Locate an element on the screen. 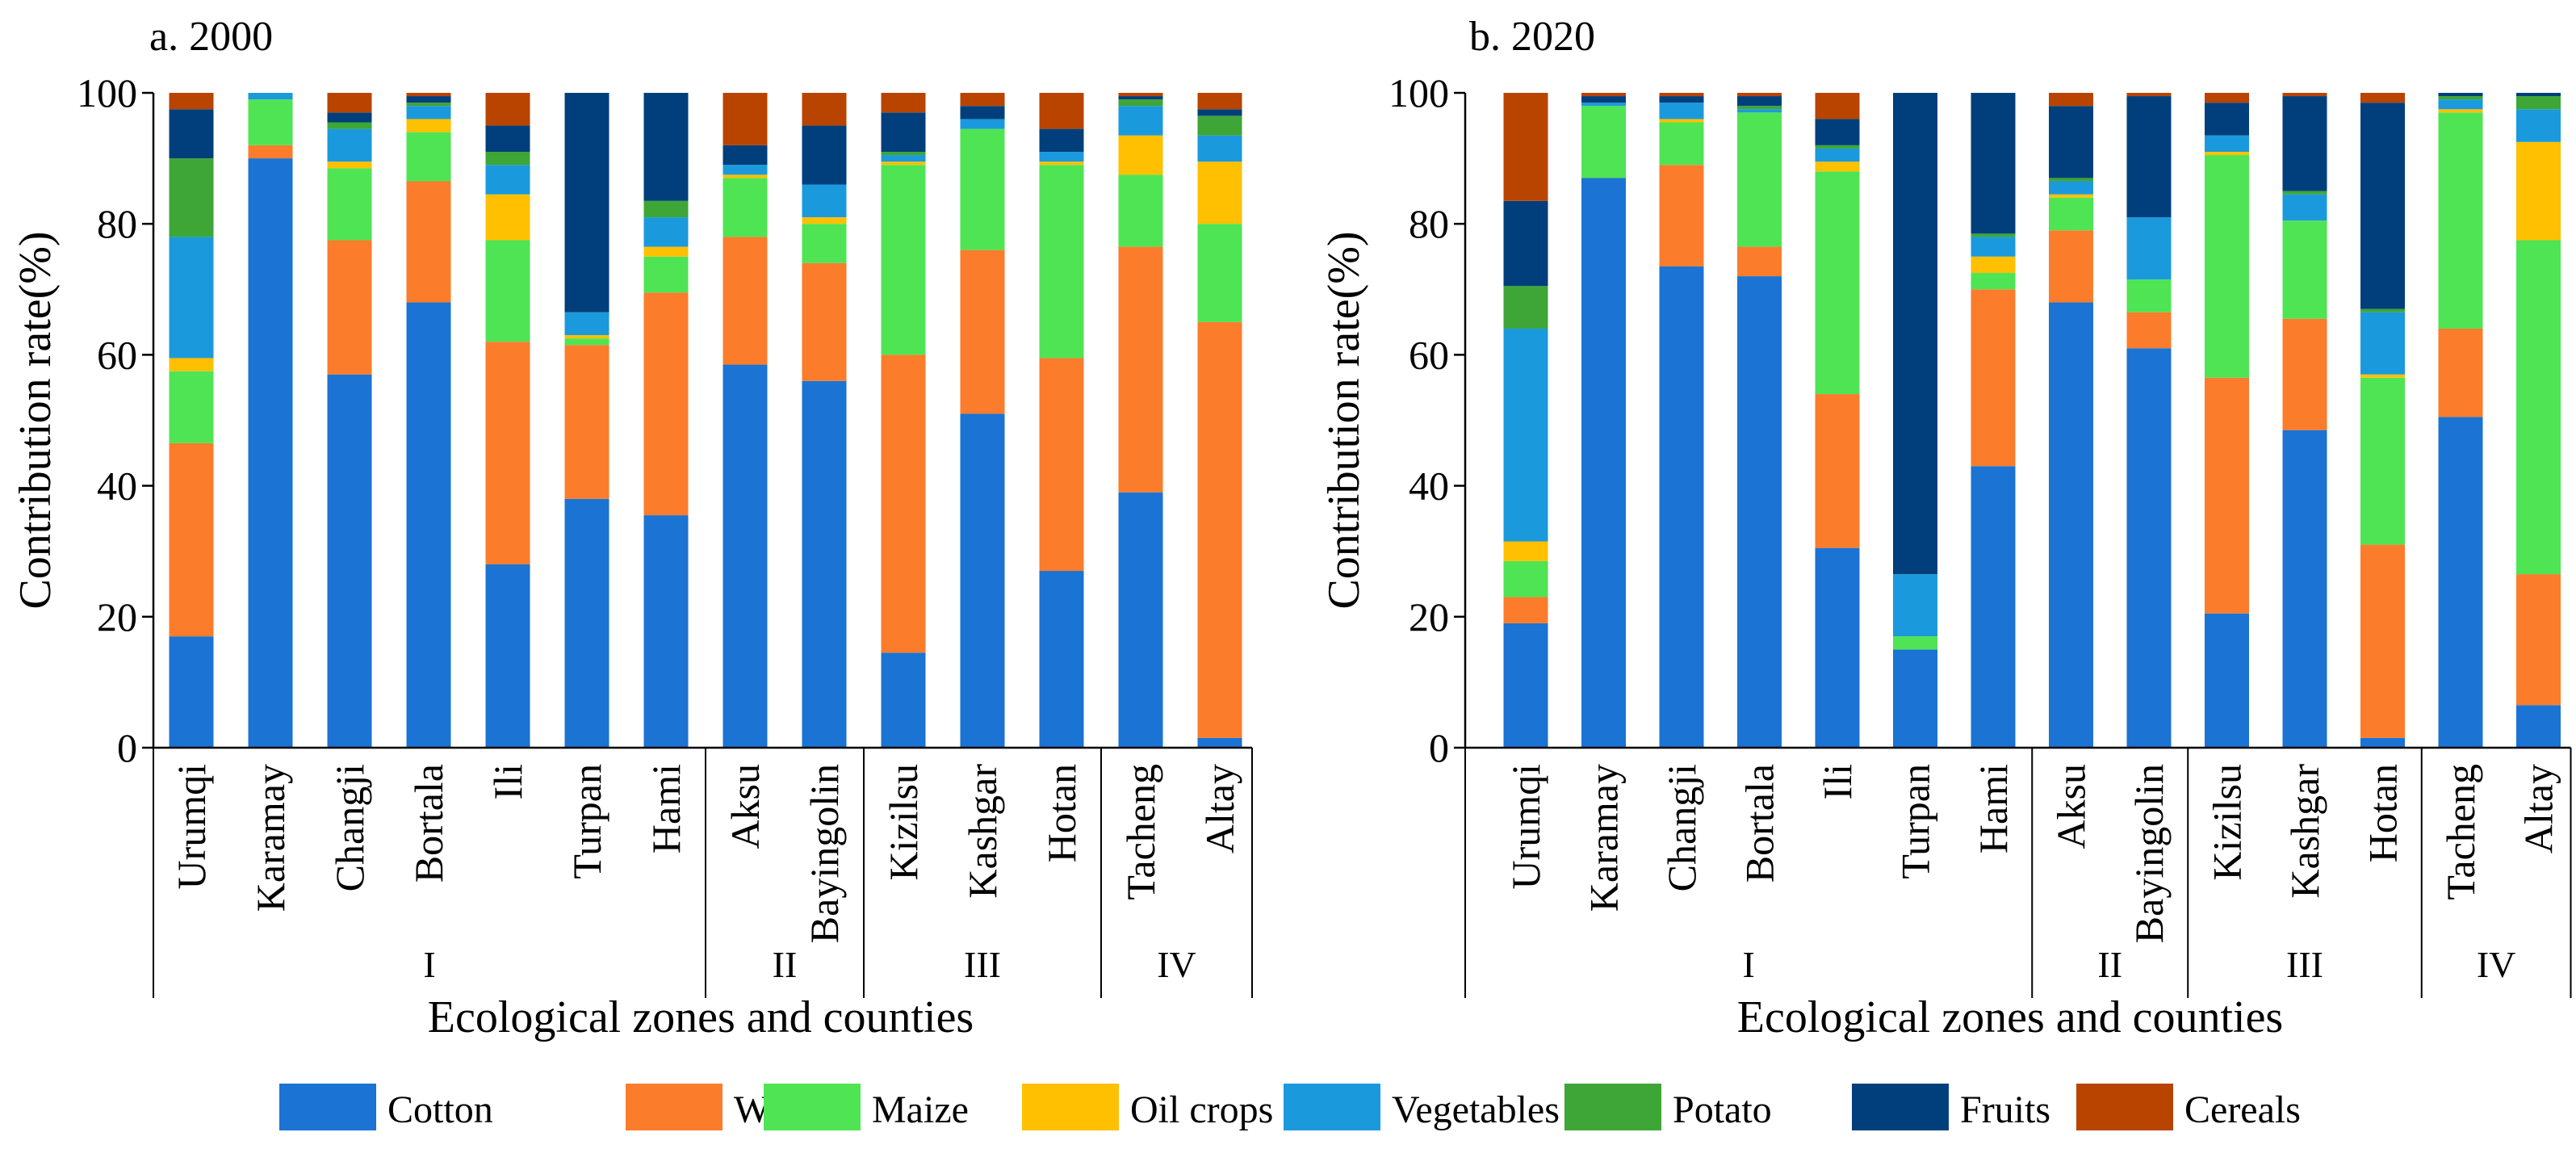  bar-segment-fruits-hami is located at coordinates (666, 147).